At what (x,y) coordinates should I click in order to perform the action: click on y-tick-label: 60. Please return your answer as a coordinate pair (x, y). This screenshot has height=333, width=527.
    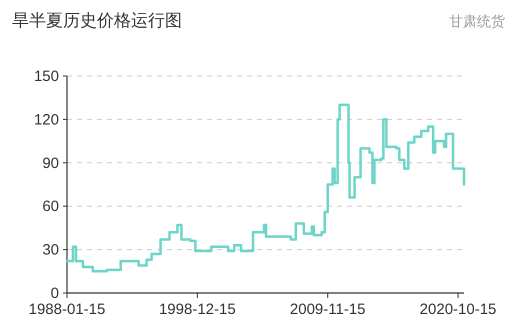
    Looking at the image, I should click on (50, 207).